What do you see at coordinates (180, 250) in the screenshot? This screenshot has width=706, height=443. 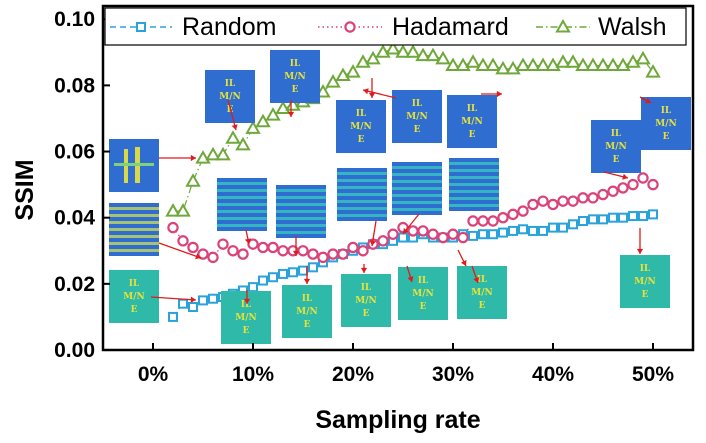 I see `annotation-arrow` at bounding box center [180, 250].